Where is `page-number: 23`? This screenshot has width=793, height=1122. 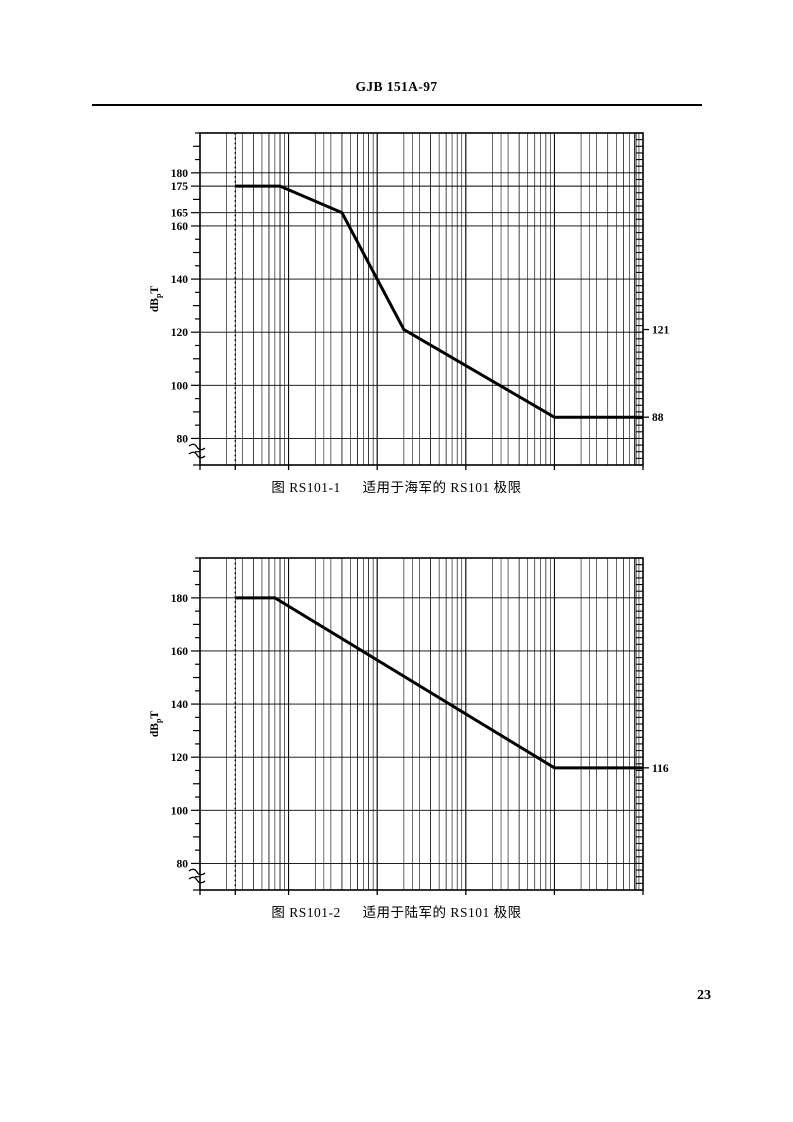
page-number: 23 is located at coordinates (704, 995).